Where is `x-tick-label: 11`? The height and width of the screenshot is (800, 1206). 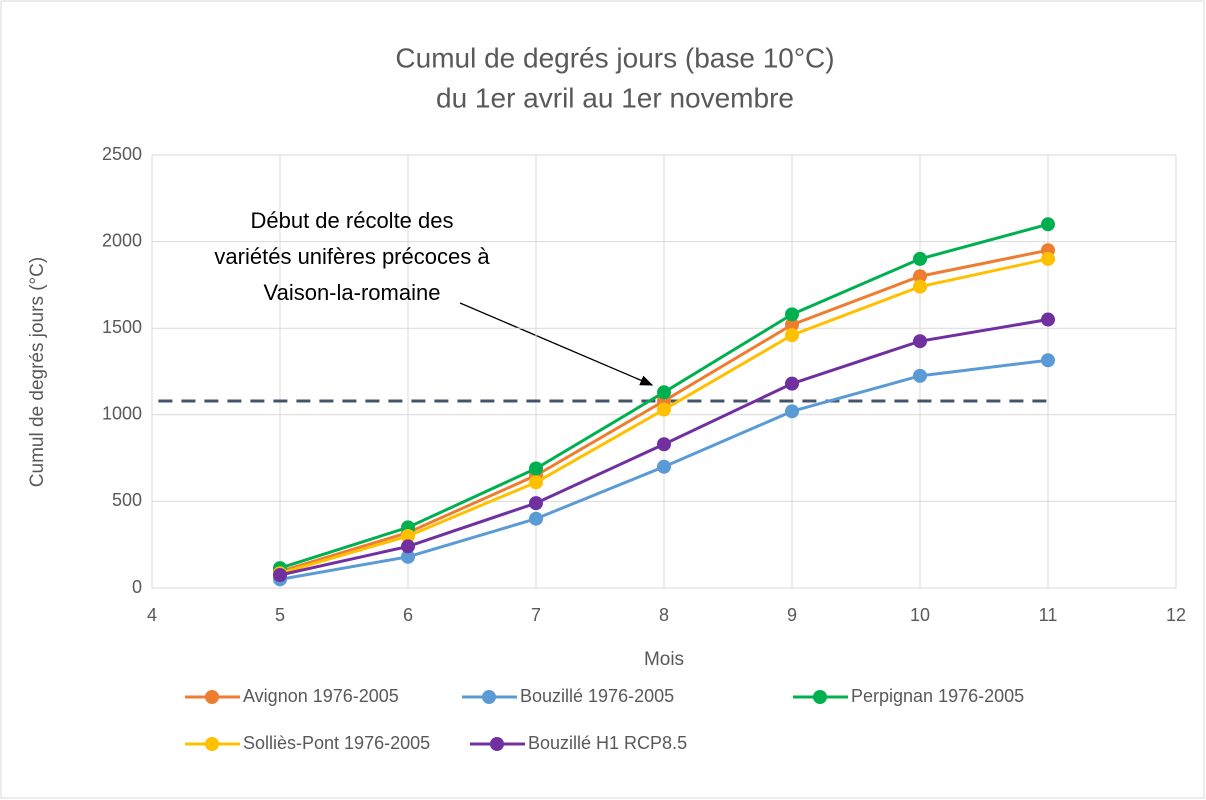
x-tick-label: 11 is located at coordinates (1048, 615).